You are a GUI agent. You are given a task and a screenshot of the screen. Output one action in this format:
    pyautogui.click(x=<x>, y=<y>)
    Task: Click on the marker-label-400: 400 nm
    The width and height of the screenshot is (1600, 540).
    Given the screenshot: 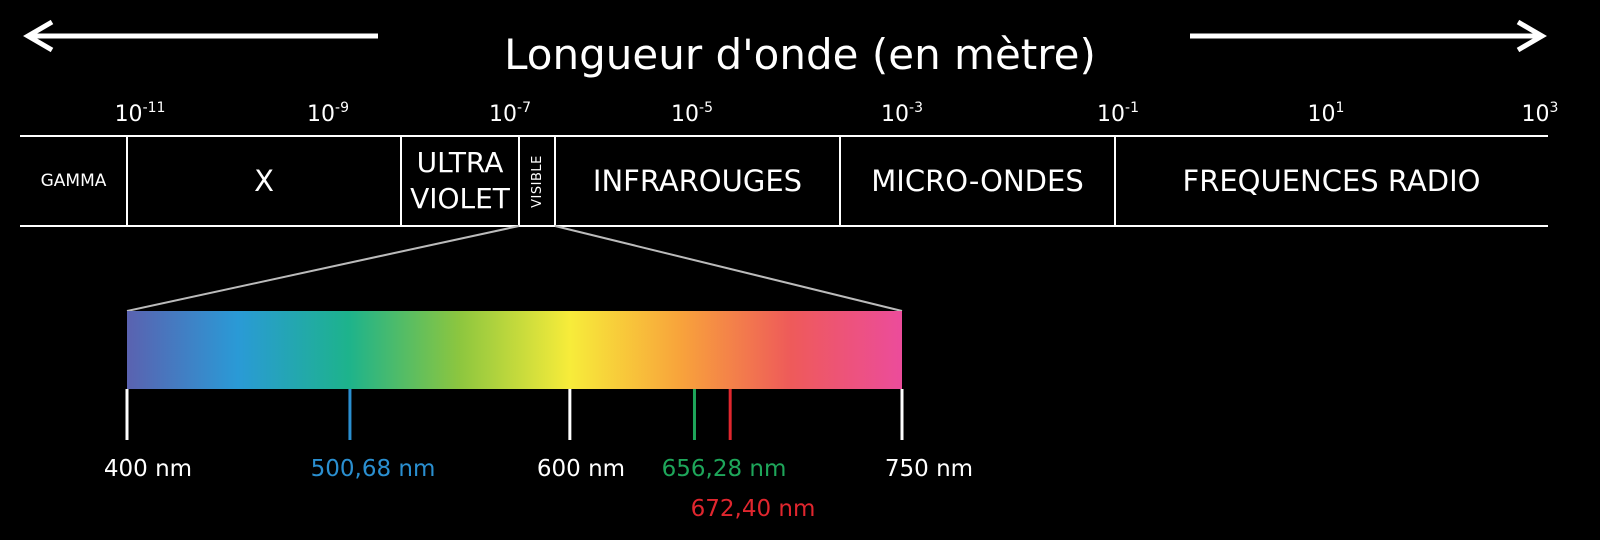 What is the action you would take?
    pyautogui.click(x=148, y=469)
    